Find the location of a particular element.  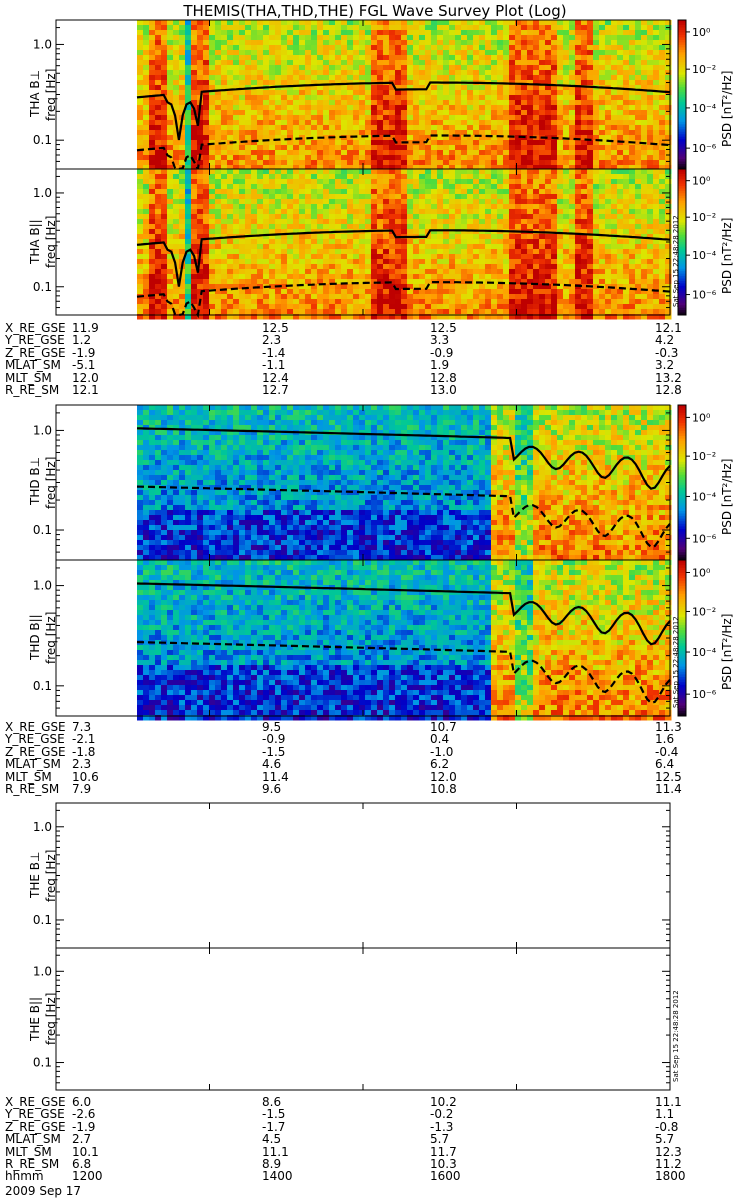

orbit-value: 6.8 is located at coordinates (82, 1164).